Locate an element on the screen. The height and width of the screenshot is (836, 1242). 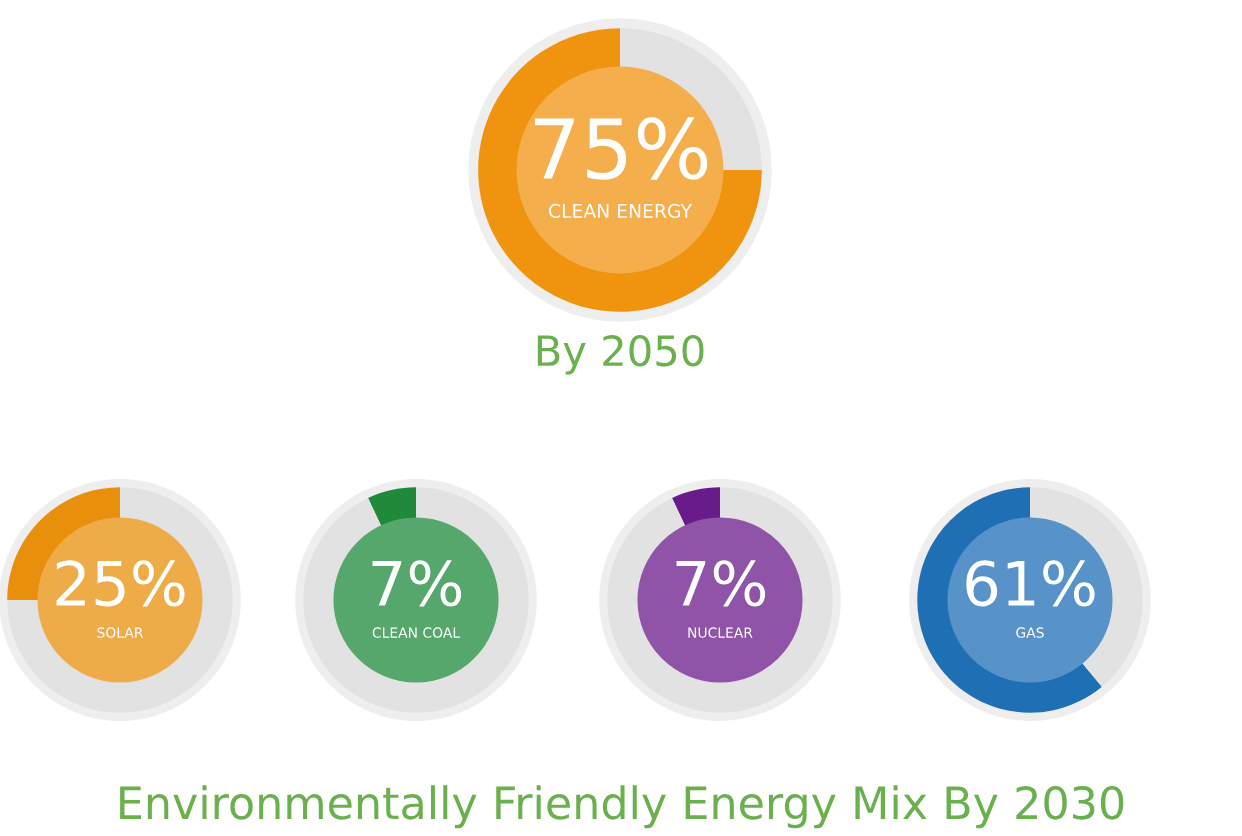
data-label: 61% is located at coordinates (1030, 583).